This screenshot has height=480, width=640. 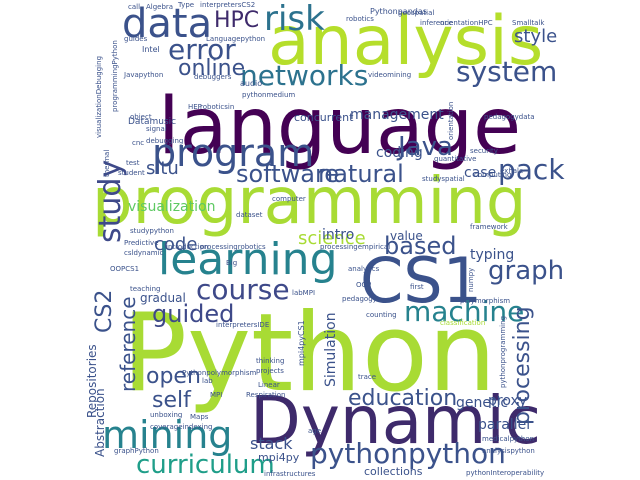 What do you see at coordinates (151, 49) in the screenshot?
I see `word-intel: Intel` at bounding box center [151, 49].